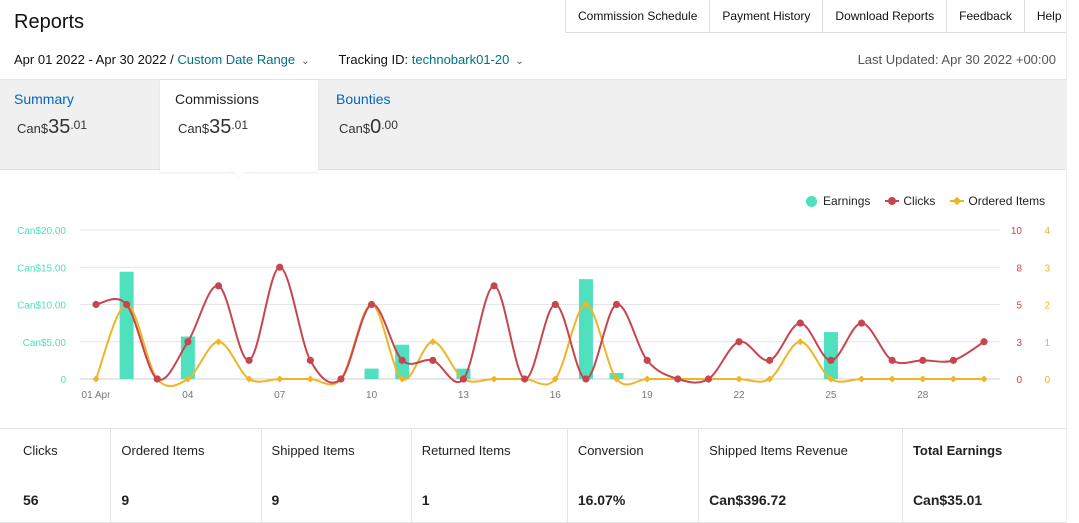 This screenshot has width=1079, height=523. Describe the element at coordinates (767, 16) in the screenshot. I see `nav-payment-history: Payment History` at that location.